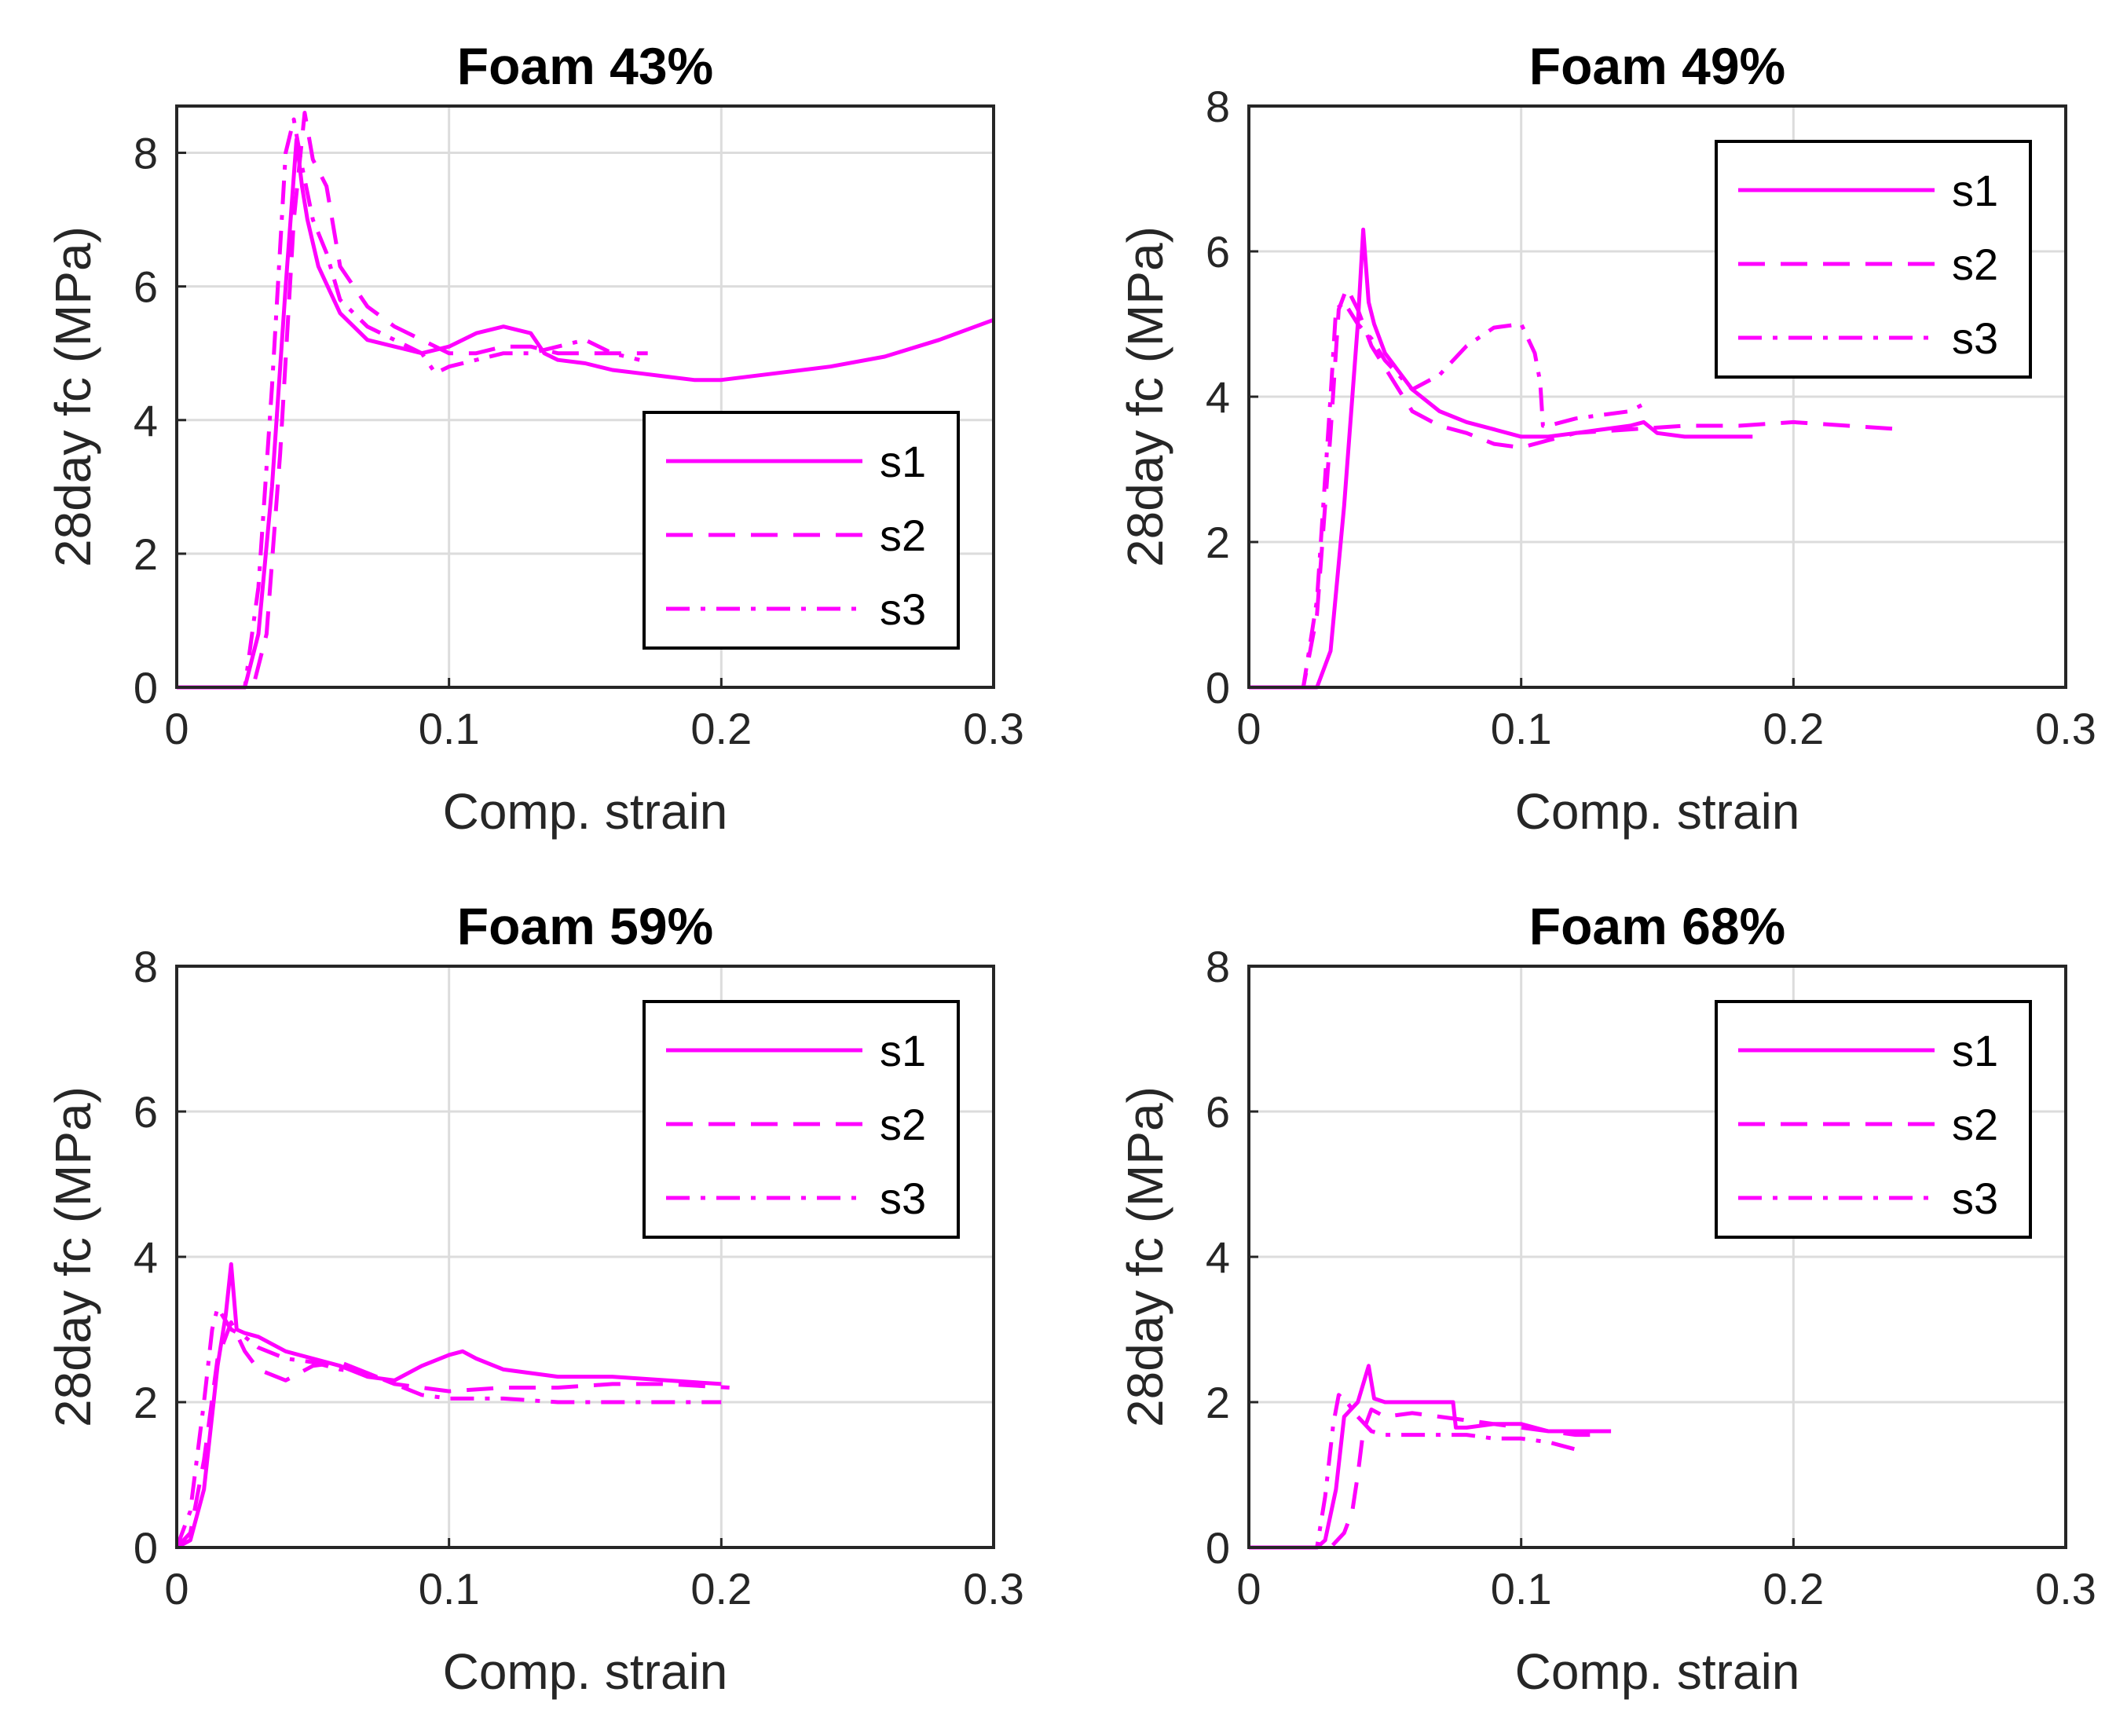 This screenshot has width=2127, height=1736. Describe the element at coordinates (585, 926) in the screenshot. I see `chart-title: Foam 59%` at that location.